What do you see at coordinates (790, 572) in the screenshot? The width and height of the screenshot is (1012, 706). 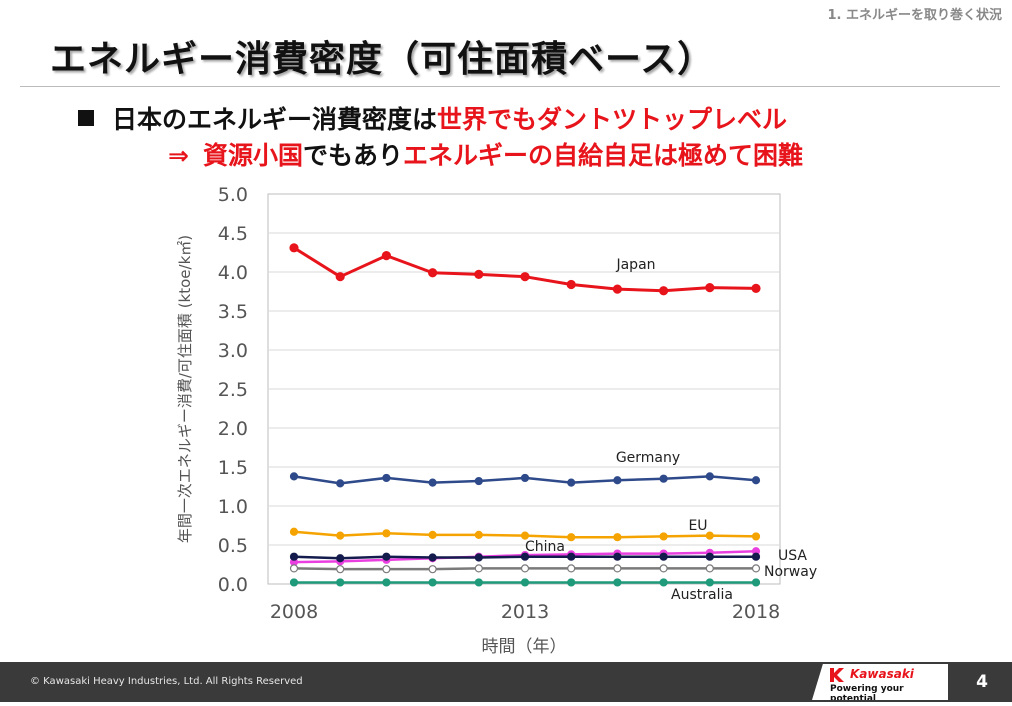 I see `series-label-norway: Norway` at bounding box center [790, 572].